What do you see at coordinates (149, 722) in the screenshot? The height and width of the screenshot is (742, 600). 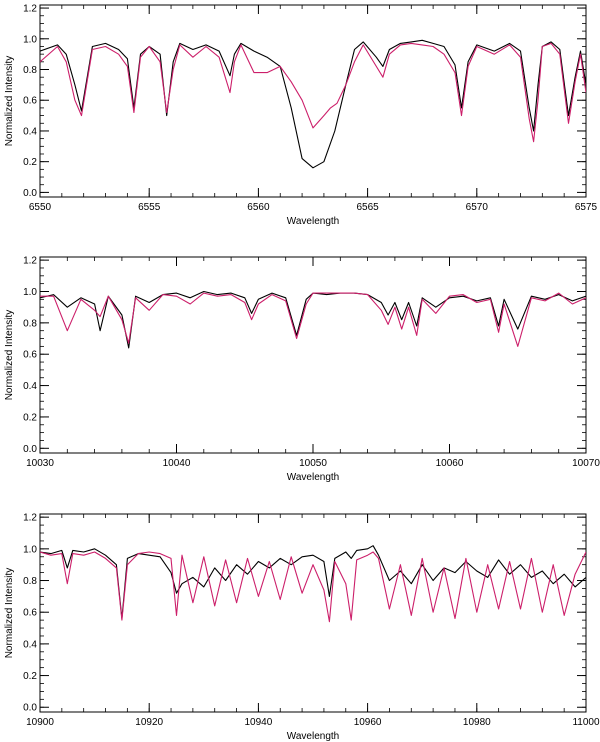 I see `x-tick-label: 10920` at bounding box center [149, 722].